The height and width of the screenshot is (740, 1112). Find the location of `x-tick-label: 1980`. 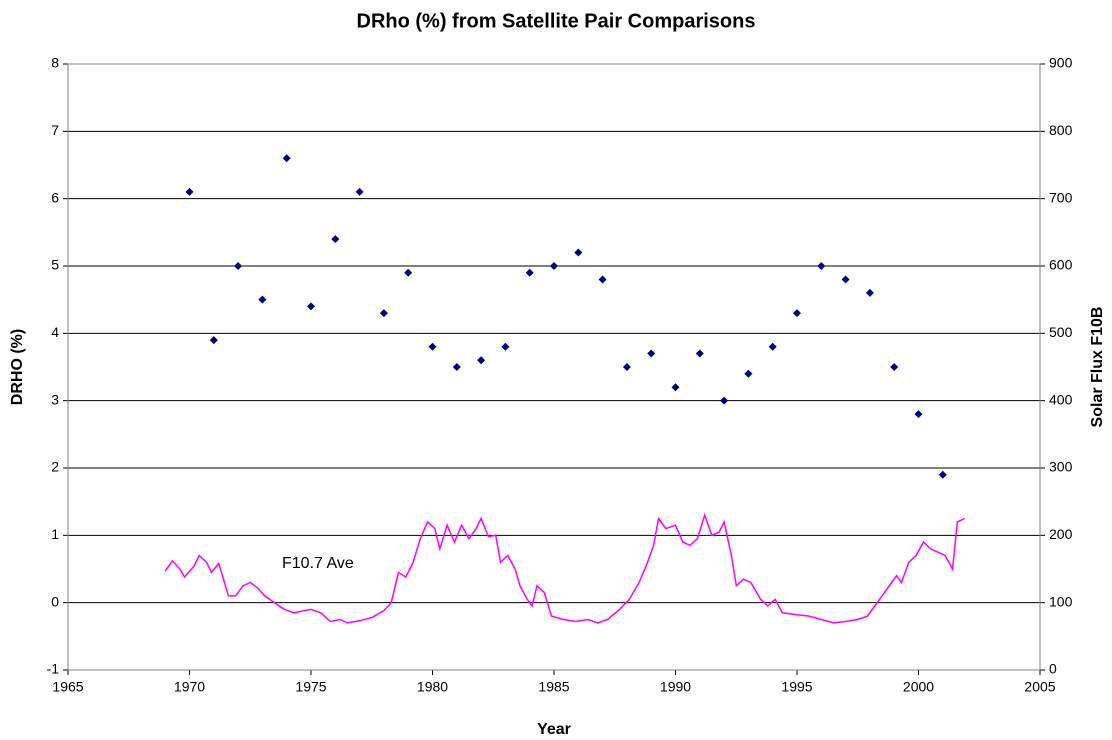

x-tick-label: 1980 is located at coordinates (432, 687).